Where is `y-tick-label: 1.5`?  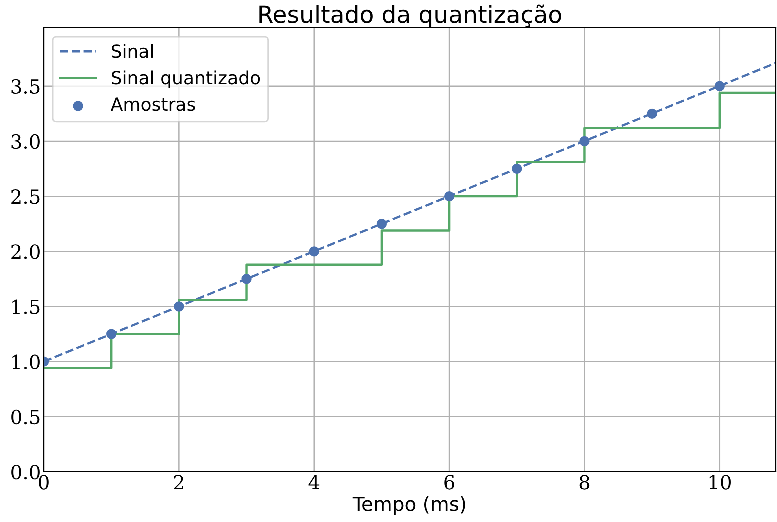
y-tick-label: 1.5 is located at coordinates (26, 307).